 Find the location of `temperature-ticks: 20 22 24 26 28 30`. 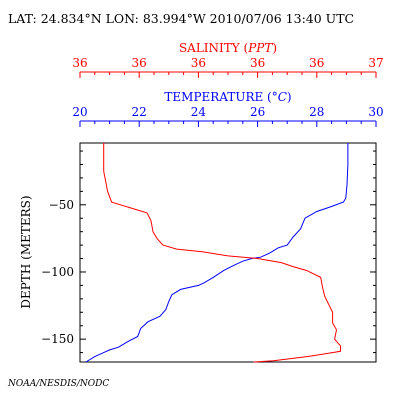

temperature-ticks: 20 22 24 26 28 30 is located at coordinates (228, 116).